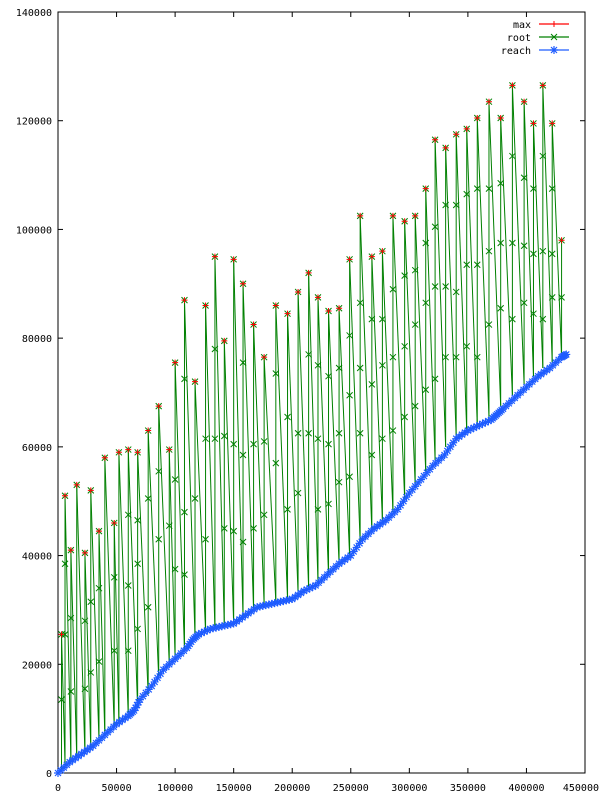 The width and height of the screenshot is (600, 800). I want to click on legend-label-max: max, so click(522, 25).